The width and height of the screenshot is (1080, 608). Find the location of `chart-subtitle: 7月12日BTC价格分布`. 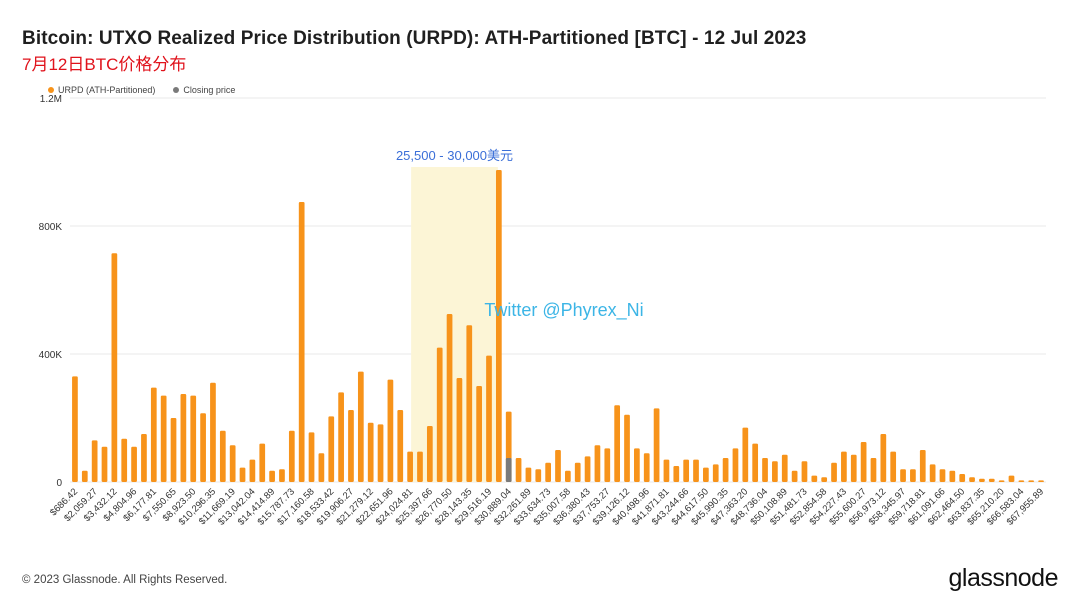

chart-subtitle: 7月12日BTC价格分布 is located at coordinates (104, 64).